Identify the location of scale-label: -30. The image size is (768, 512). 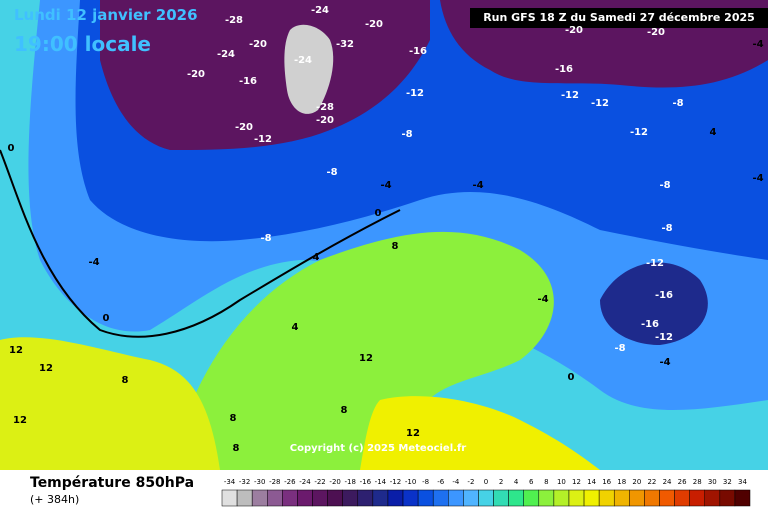
(259, 482).